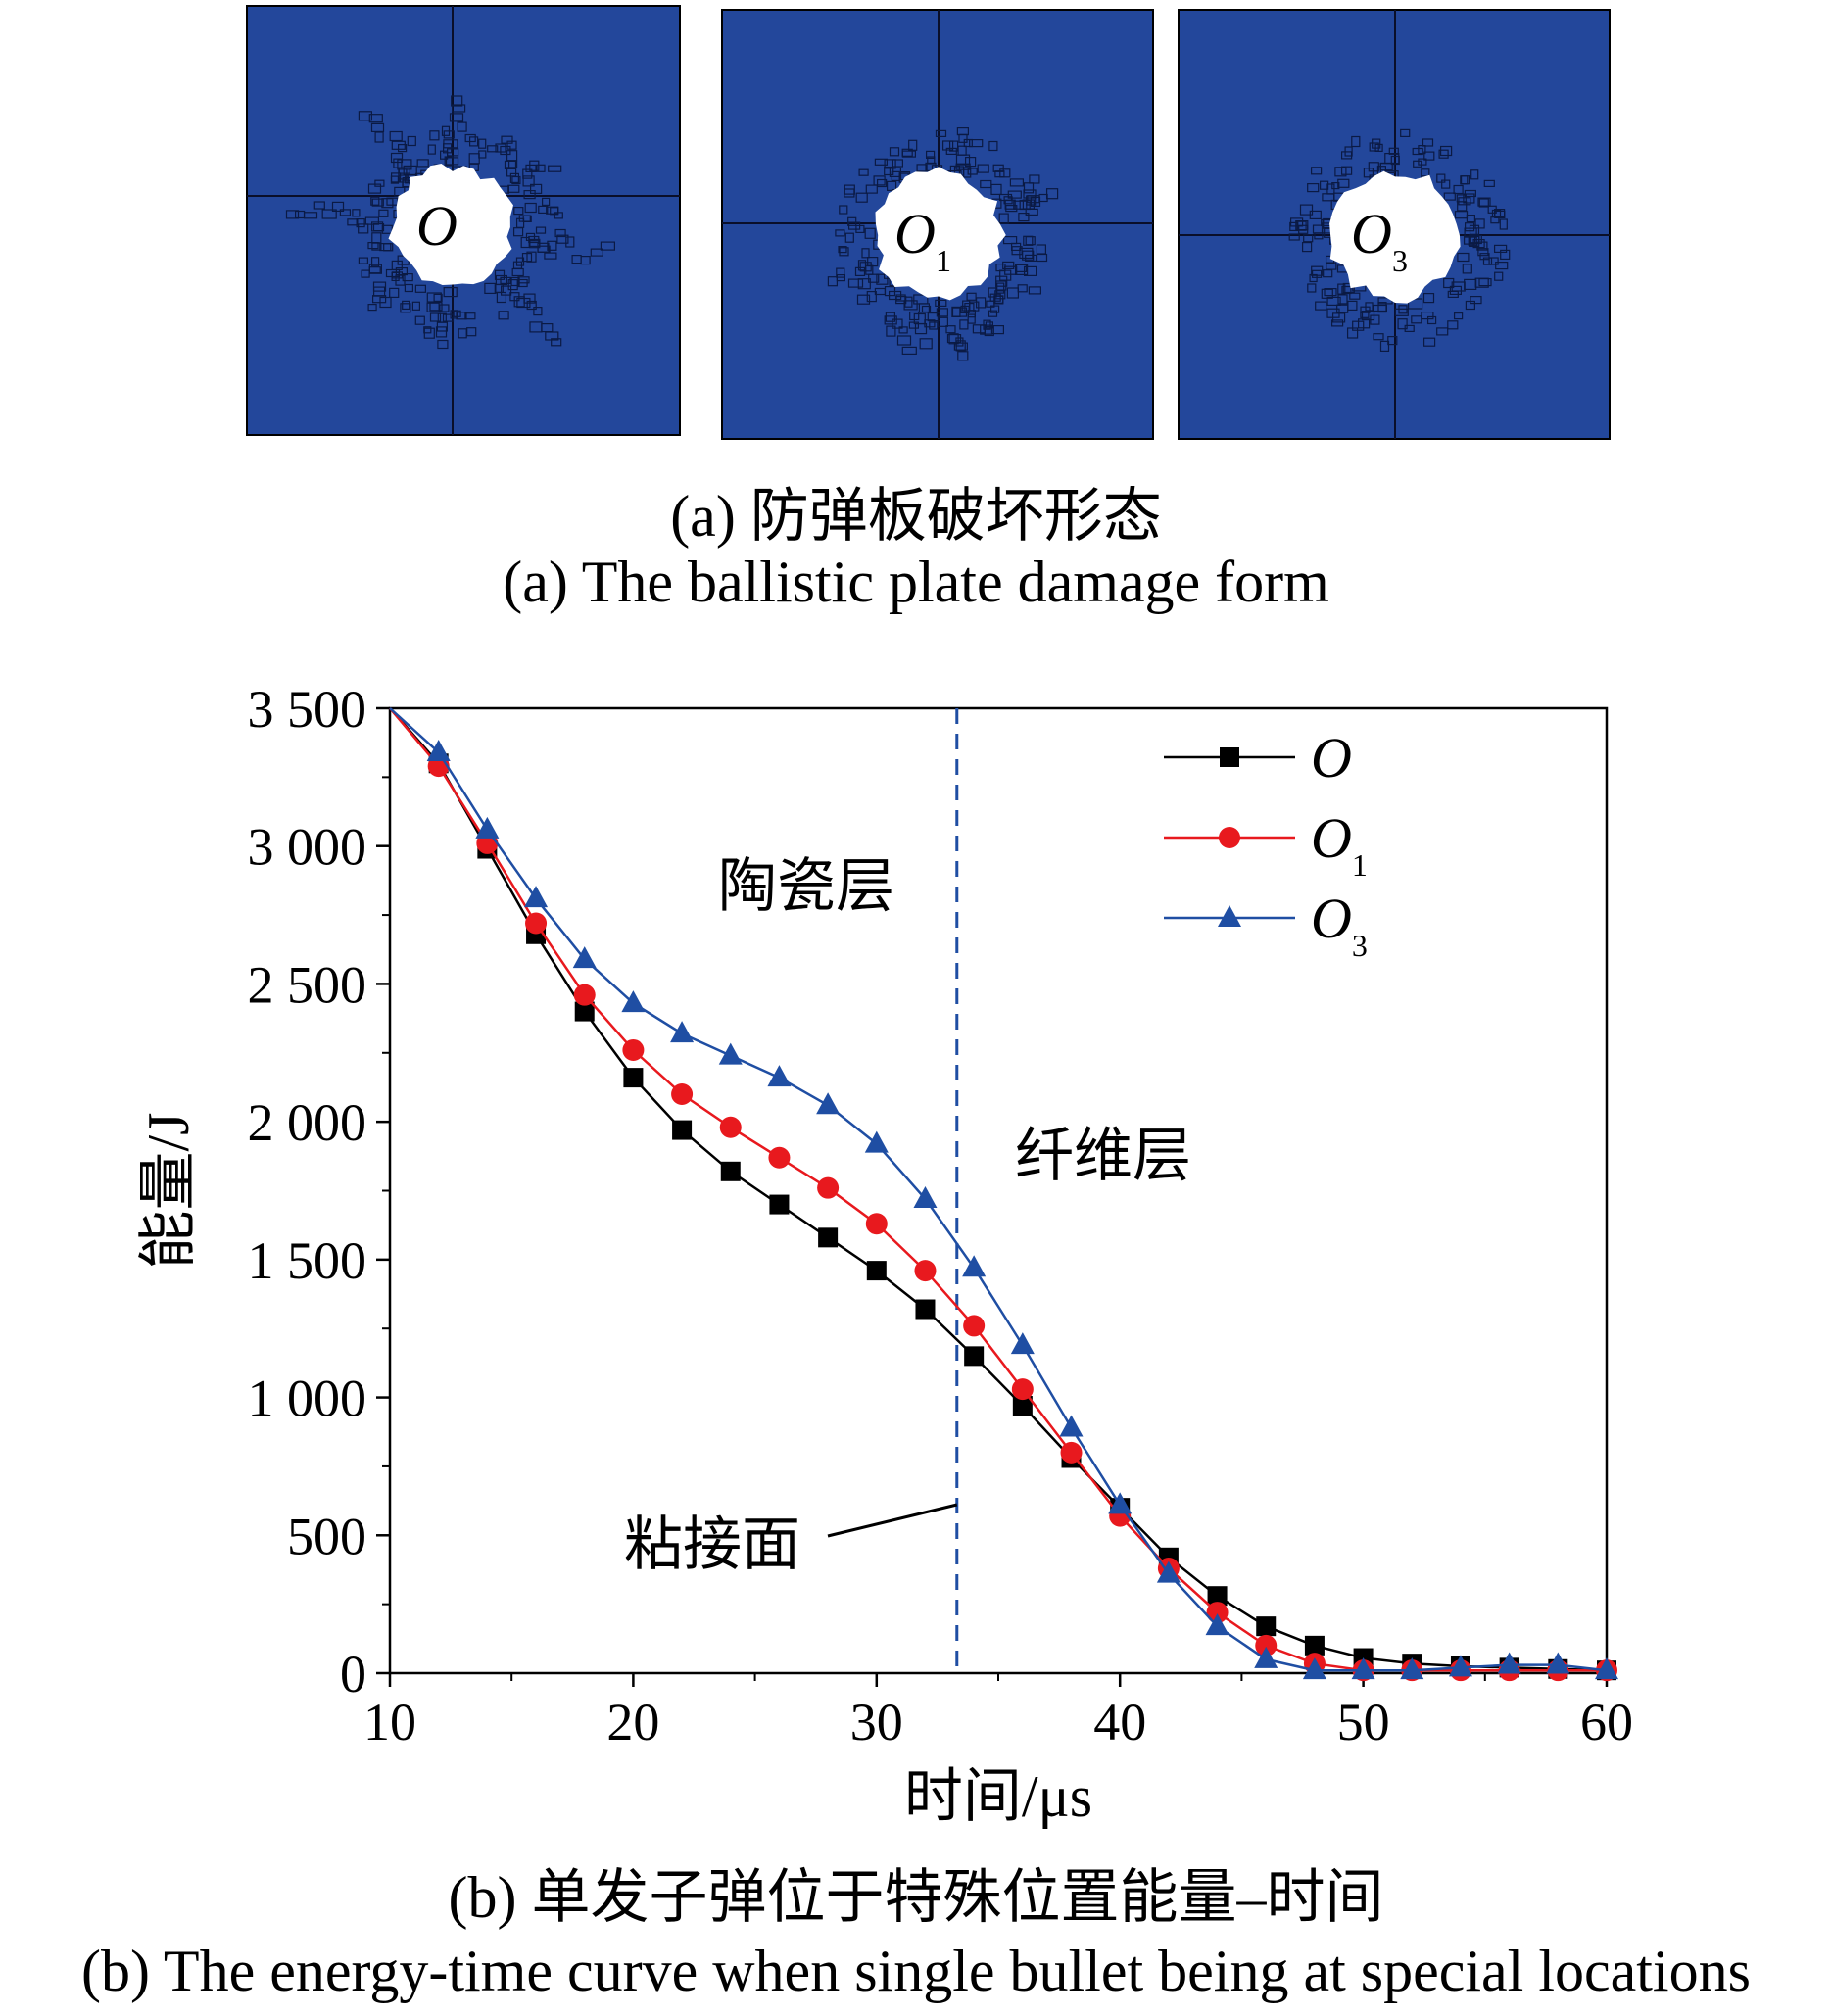 The height and width of the screenshot is (2016, 1832). I want to click on y-tick-label: 0, so click(353, 1674).